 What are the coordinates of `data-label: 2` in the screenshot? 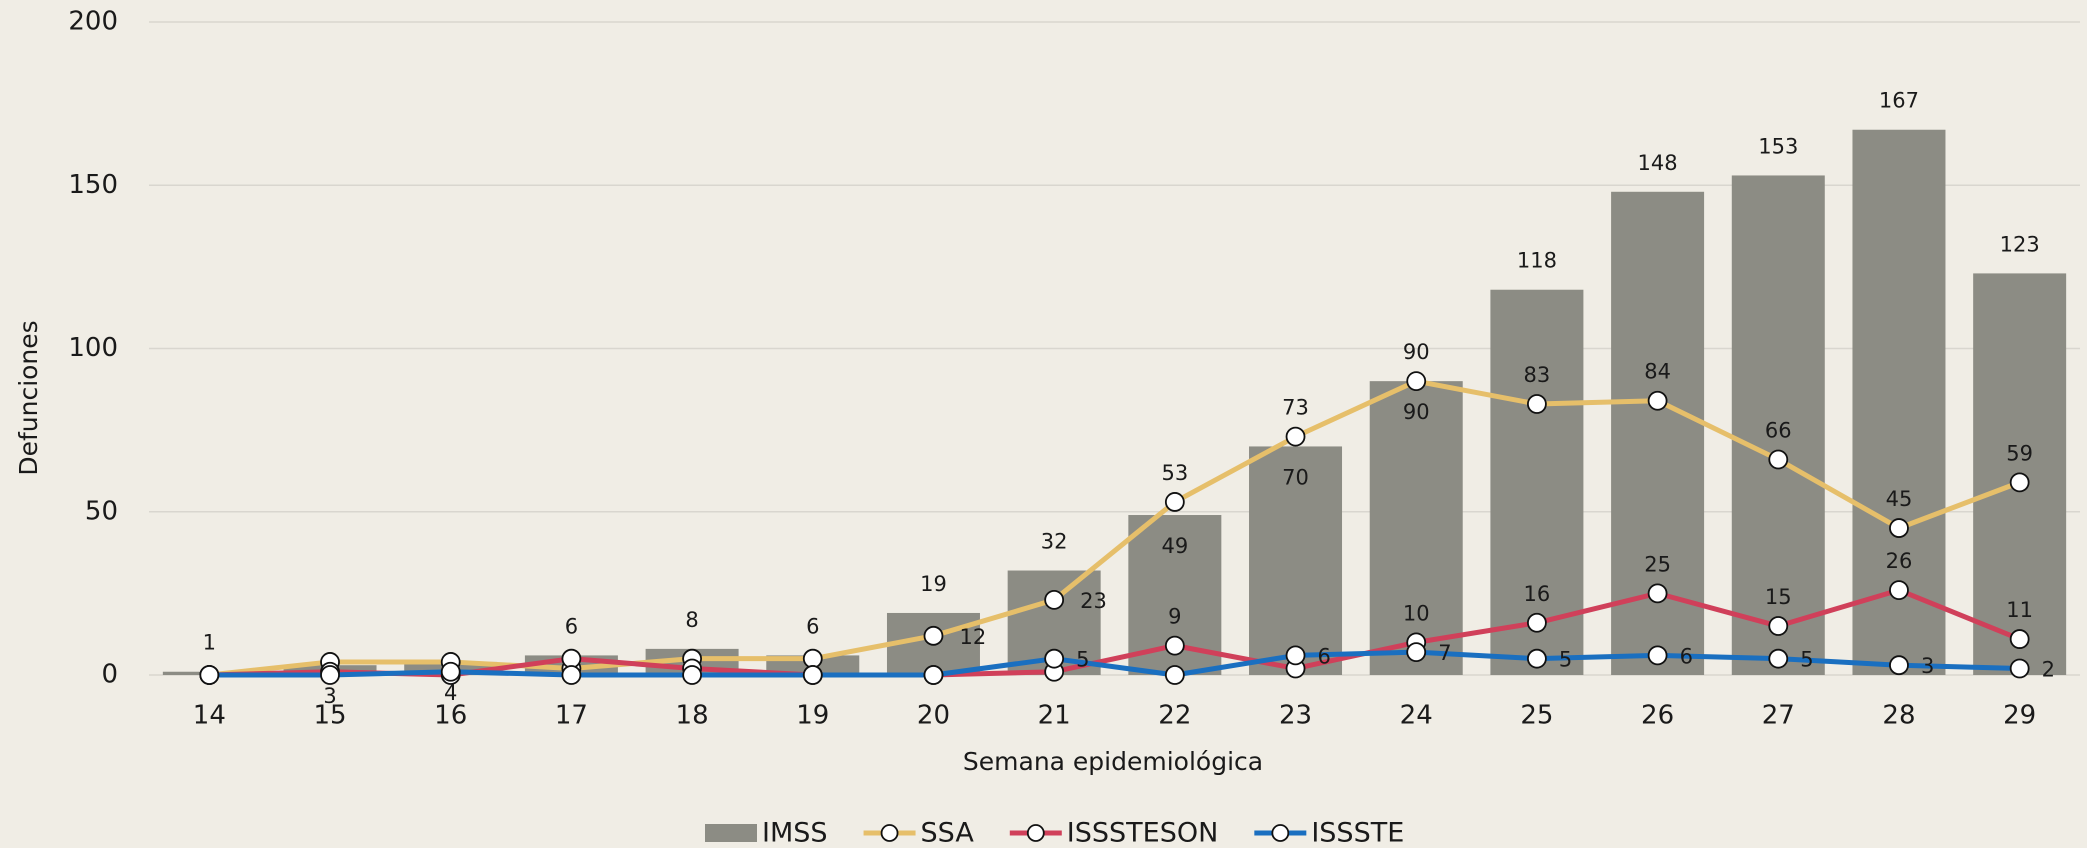 It's located at (2048, 669).